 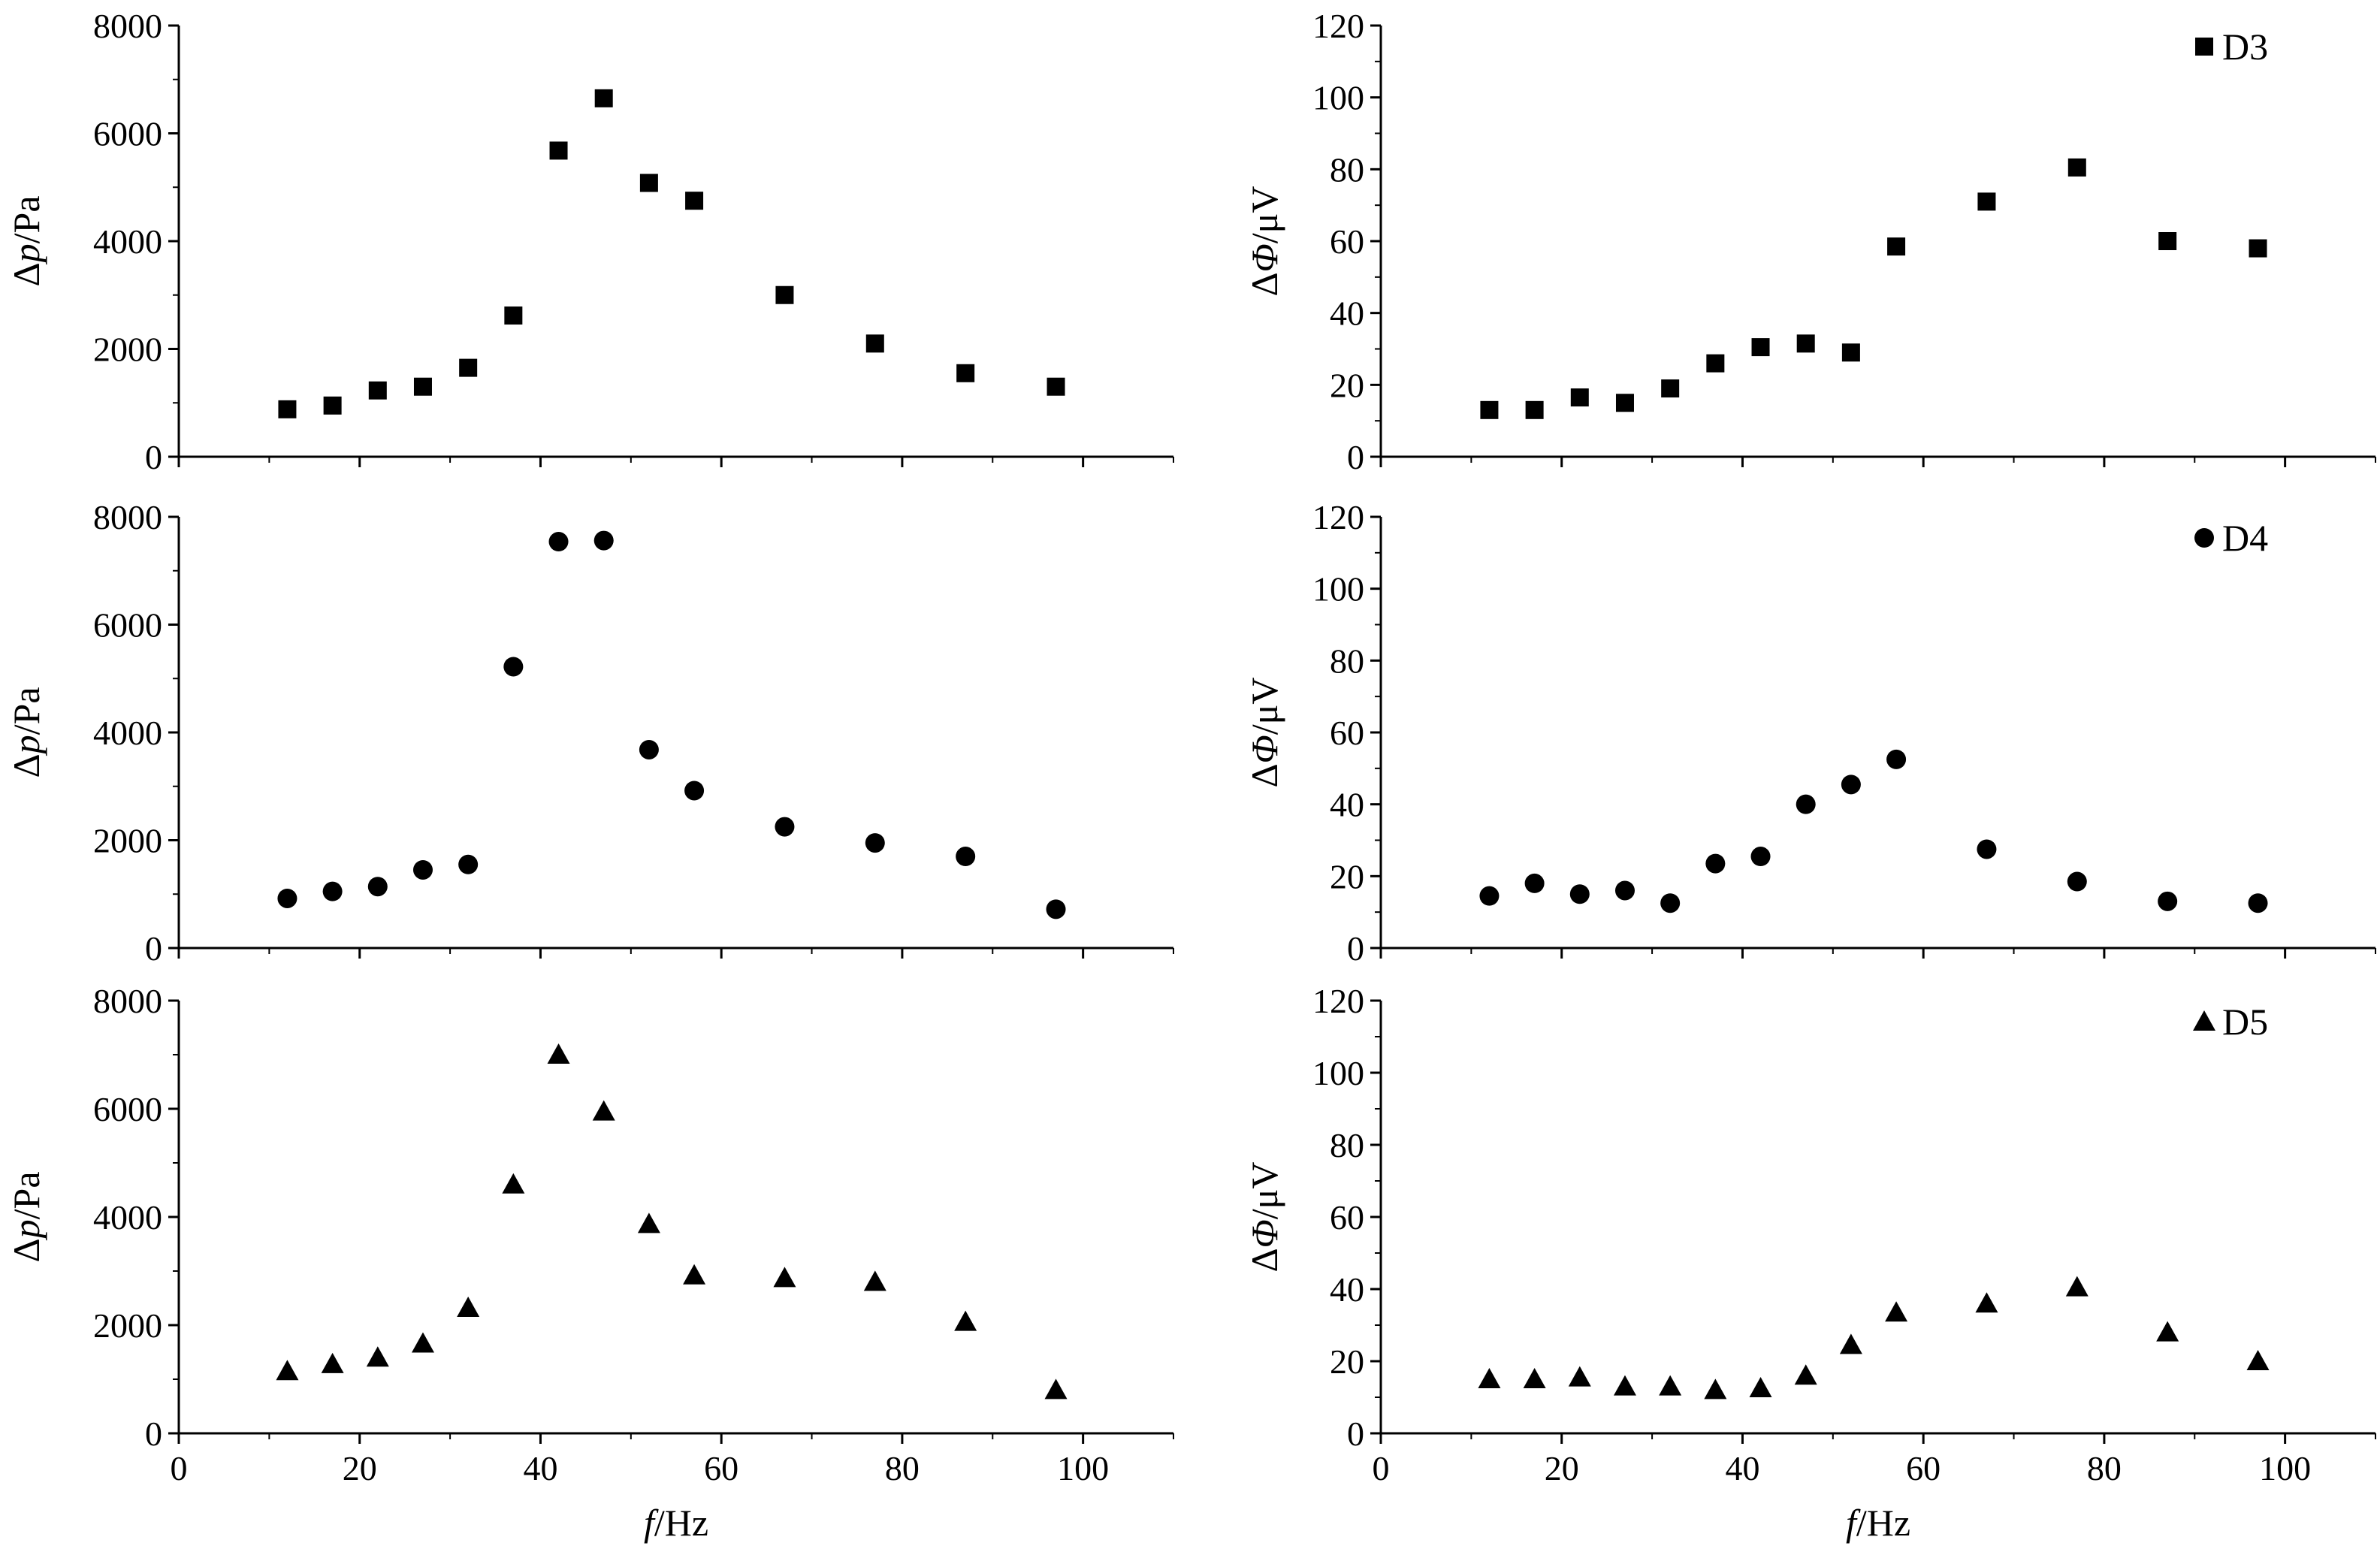 What do you see at coordinates (127, 841) in the screenshot?
I see `y-tick-label: 2000` at bounding box center [127, 841].